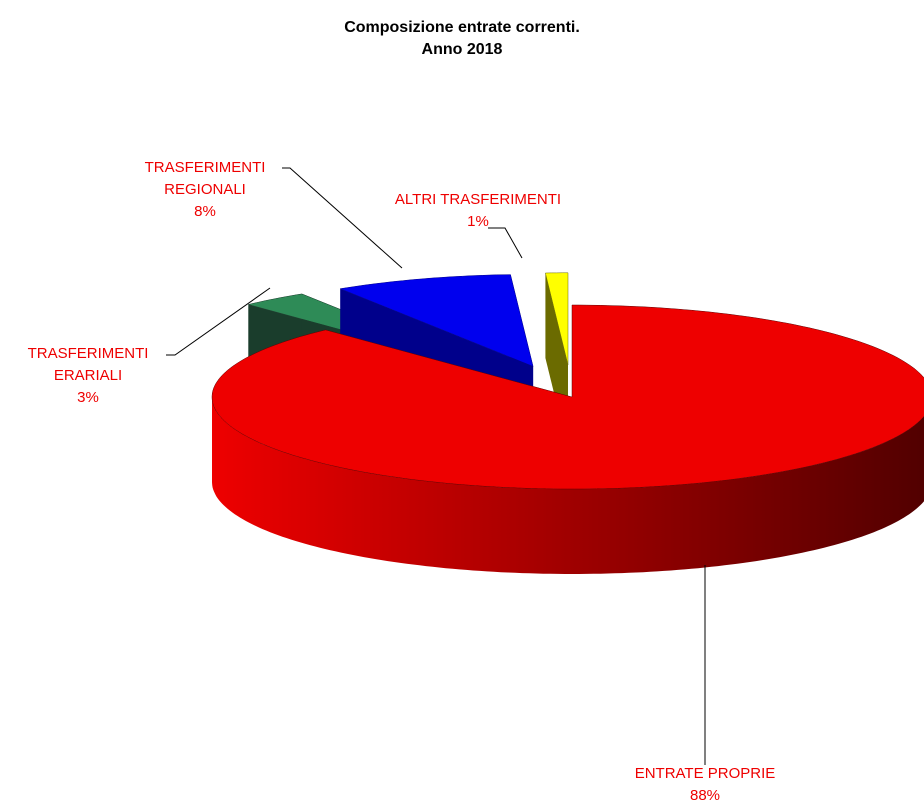 This screenshot has height=800, width=924. What do you see at coordinates (88, 397) in the screenshot?
I see `value-label: 3%` at bounding box center [88, 397].